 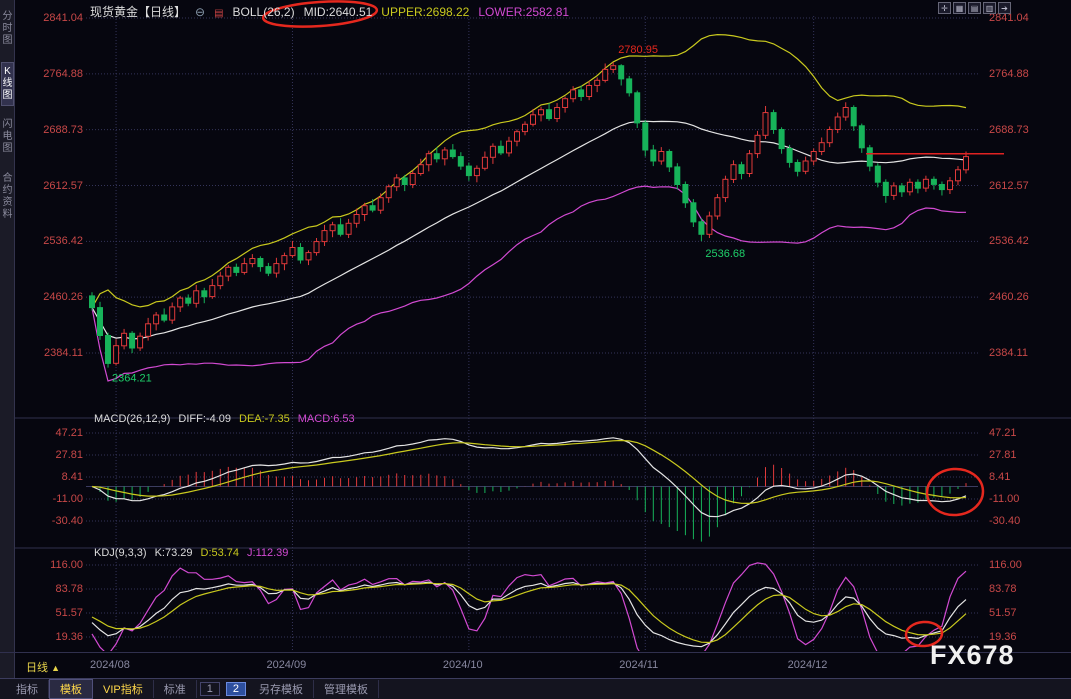 I want to click on price-axis-label-left: 2612.57, so click(x=63, y=185).